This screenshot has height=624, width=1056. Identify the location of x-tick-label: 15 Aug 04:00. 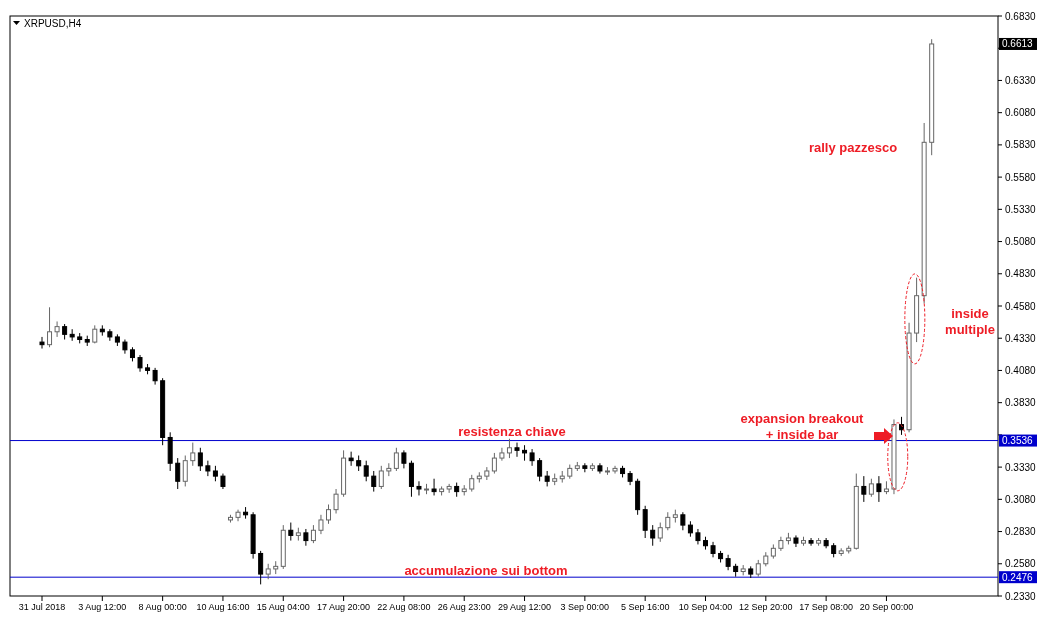
(283, 607).